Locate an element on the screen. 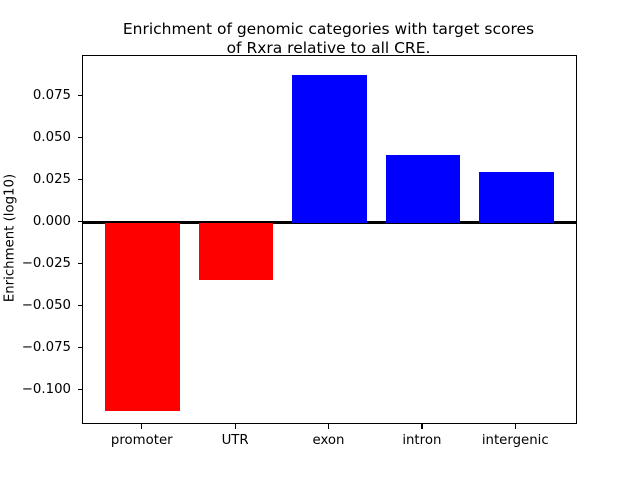 The width and height of the screenshot is (640, 480). x-tick-label-intergenic: intergenic is located at coordinates (515, 440).